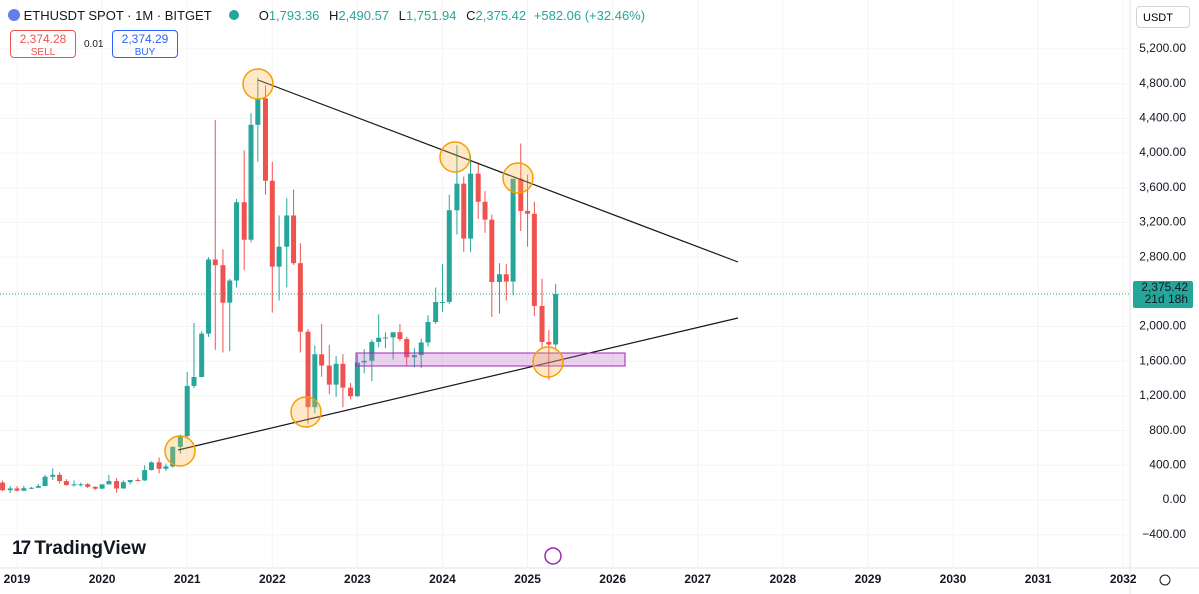 The image size is (1199, 594). I want to click on settings-icon, so click(1165, 580).